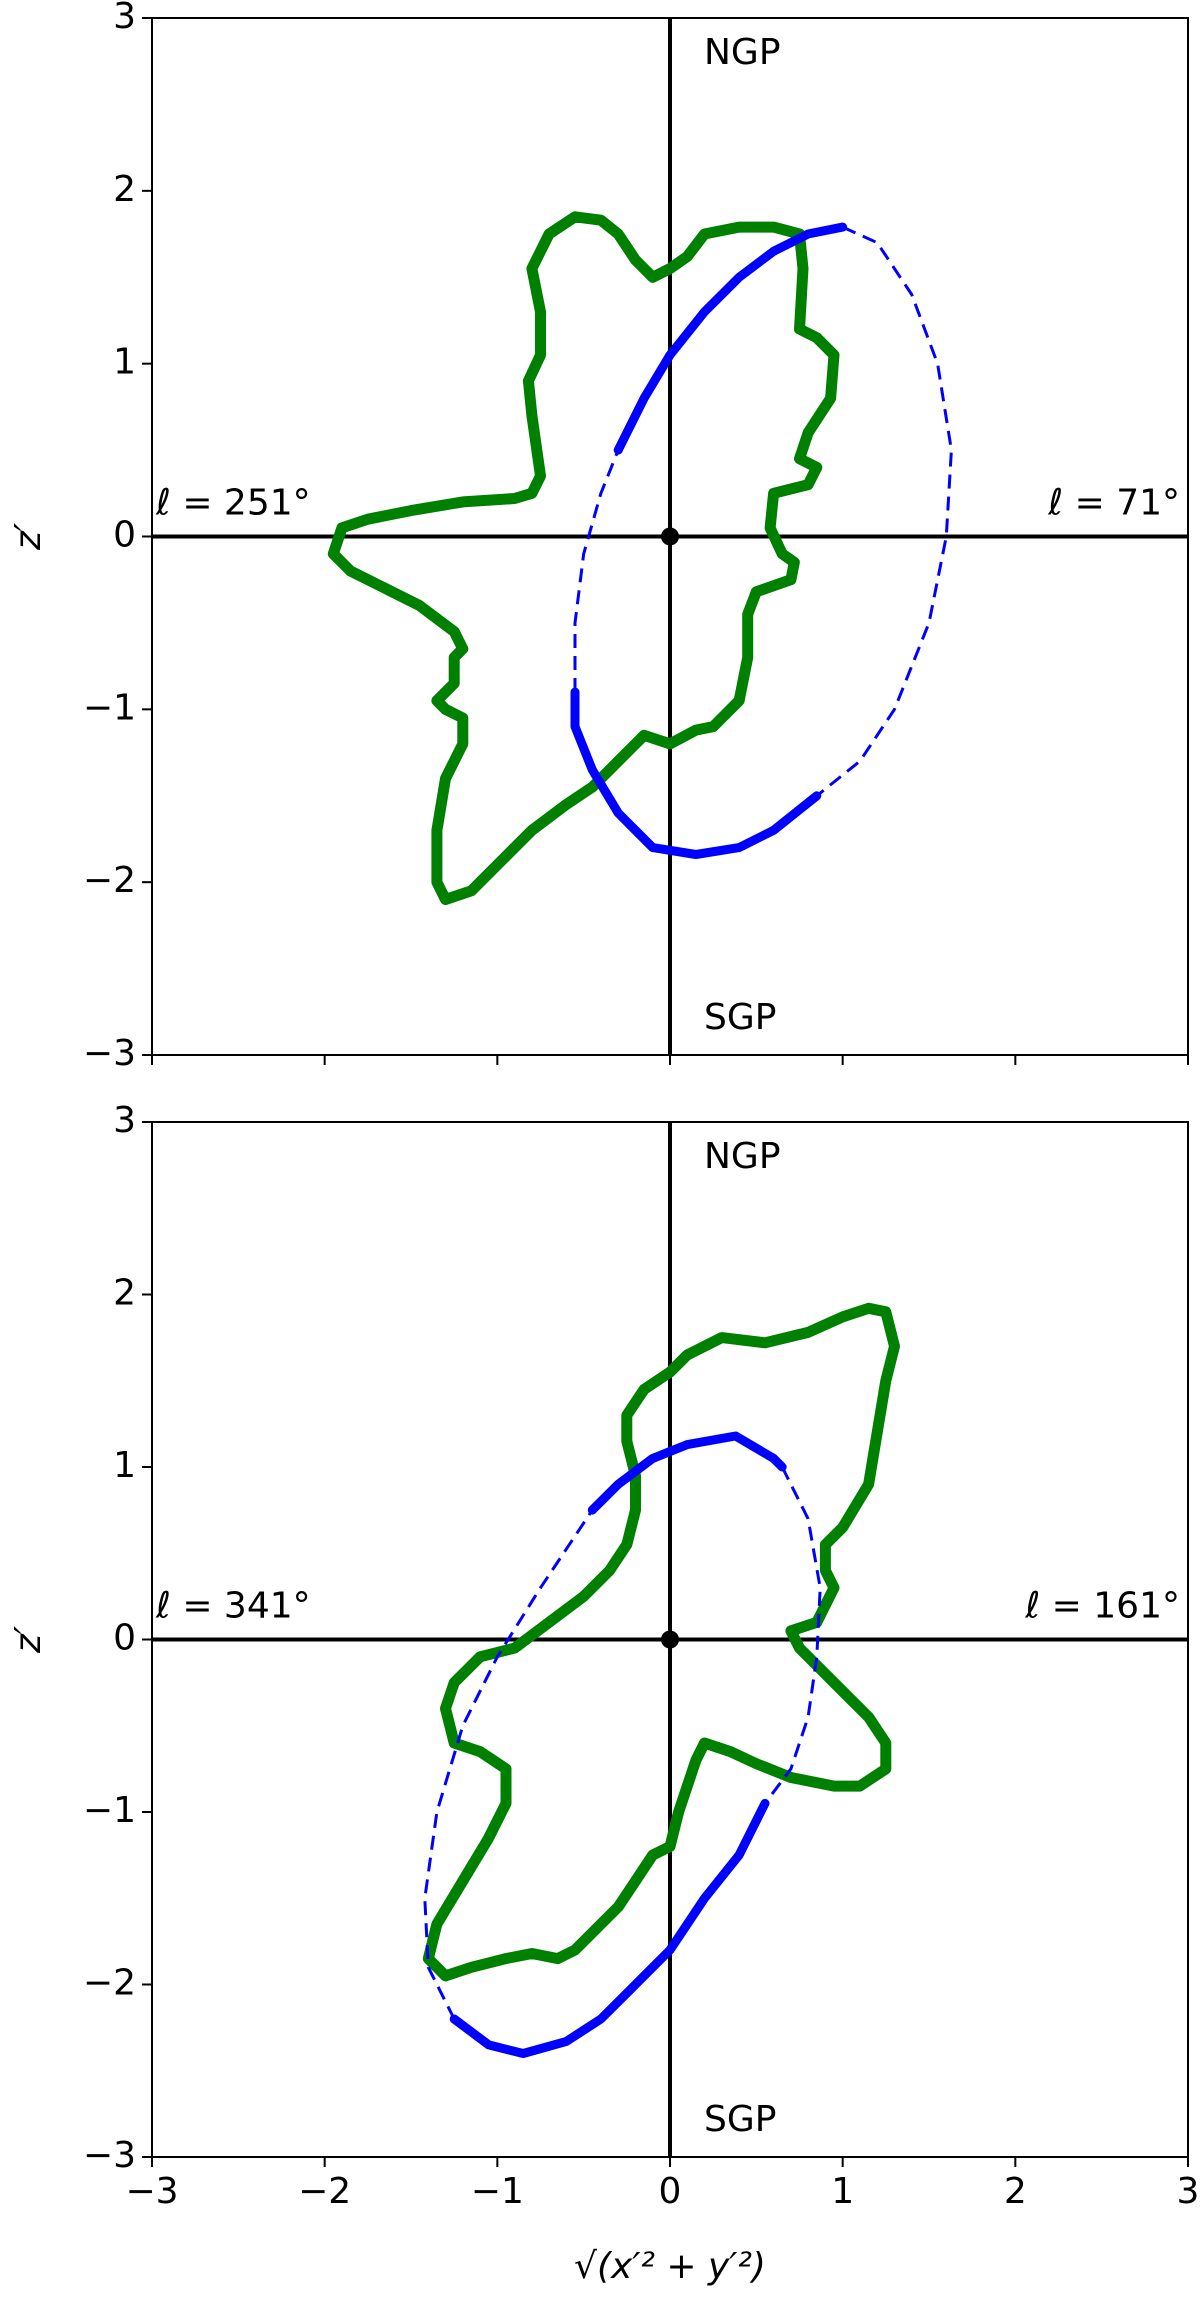 This screenshot has width=1200, height=2310. What do you see at coordinates (1015, 2191) in the screenshot?
I see `x-tick-label: 2` at bounding box center [1015, 2191].